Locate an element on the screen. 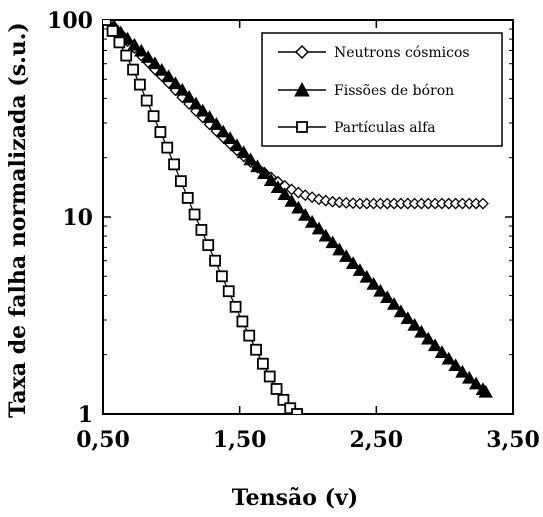 The height and width of the screenshot is (517, 543). legend-item-alpha: Partículas alfa is located at coordinates (357, 128).